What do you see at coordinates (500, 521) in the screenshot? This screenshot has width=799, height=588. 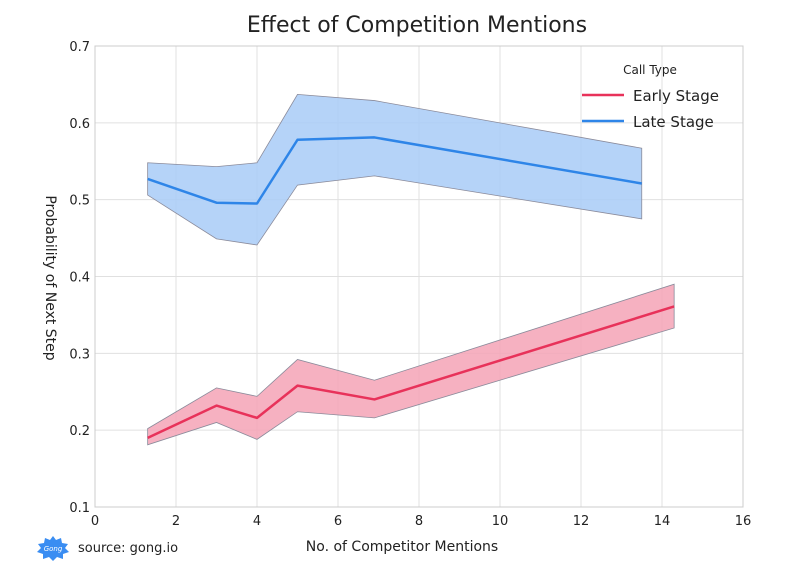 I see `x-tick-label: 10` at bounding box center [500, 521].